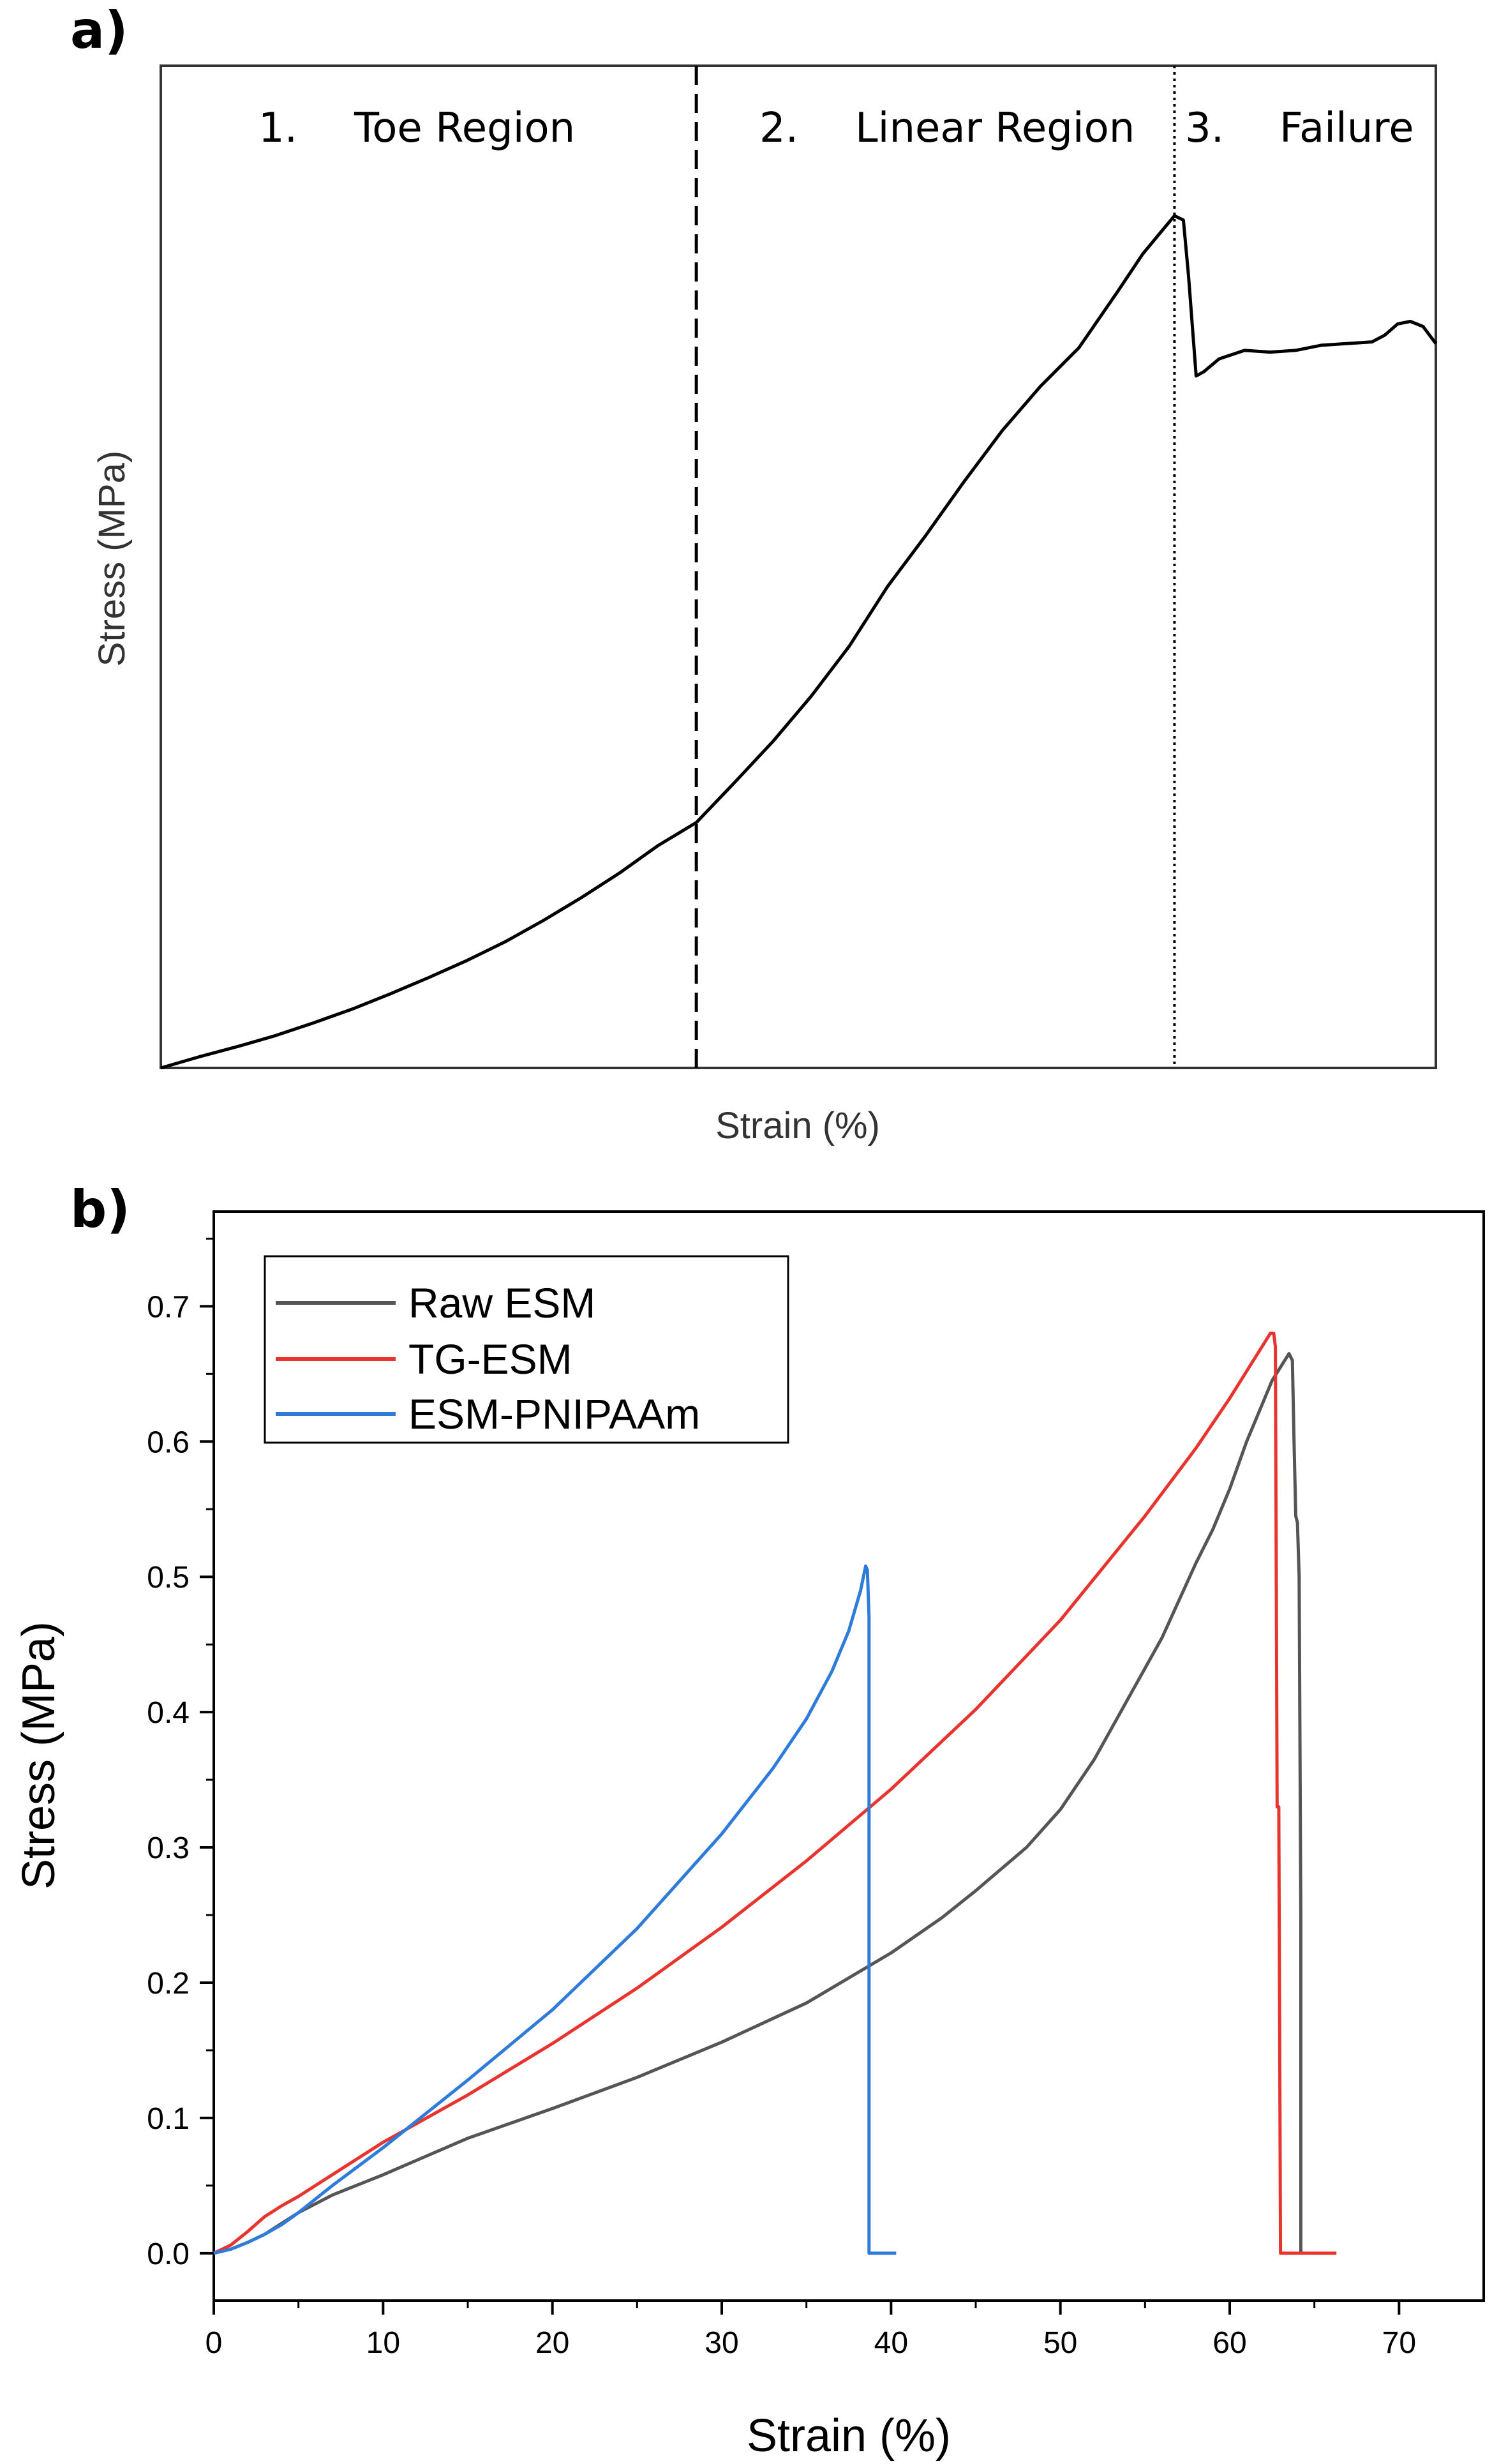 The height and width of the screenshot is (2464, 1492). What do you see at coordinates (214, 2343) in the screenshot?
I see `x-tick-label: 0` at bounding box center [214, 2343].